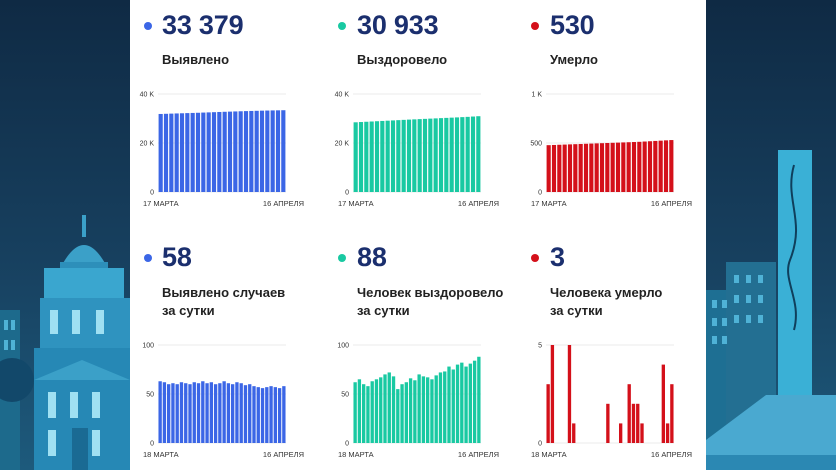 Image resolution: width=836 pixels, height=470 pixels. Describe the element at coordinates (342, 258) in the screenshot. I see `stat-recovered-daily-dot` at that location.